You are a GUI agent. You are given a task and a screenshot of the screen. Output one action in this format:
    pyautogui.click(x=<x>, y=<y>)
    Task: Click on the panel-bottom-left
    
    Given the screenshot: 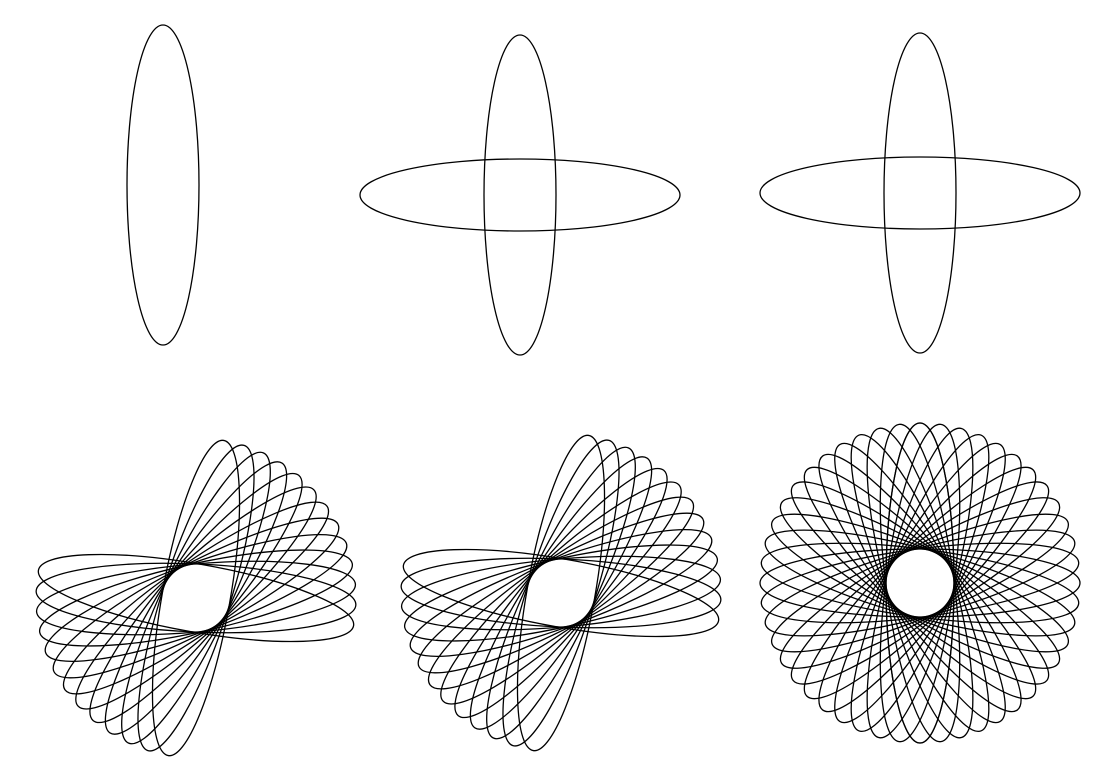 What is the action you would take?
    pyautogui.click(x=196, y=598)
    